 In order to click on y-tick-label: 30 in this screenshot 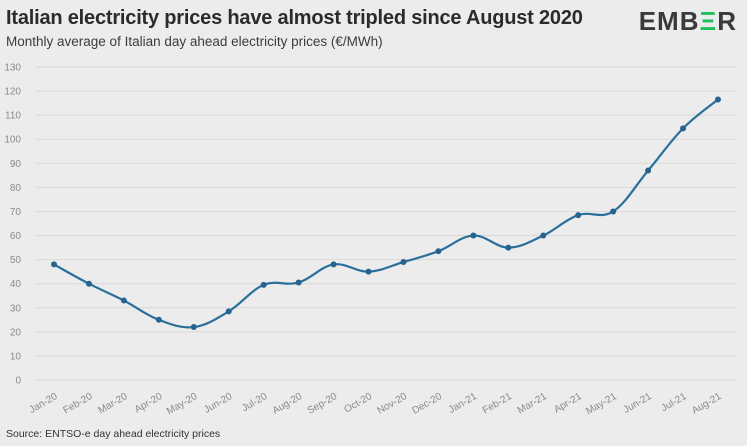, I will do `click(16, 308)`.